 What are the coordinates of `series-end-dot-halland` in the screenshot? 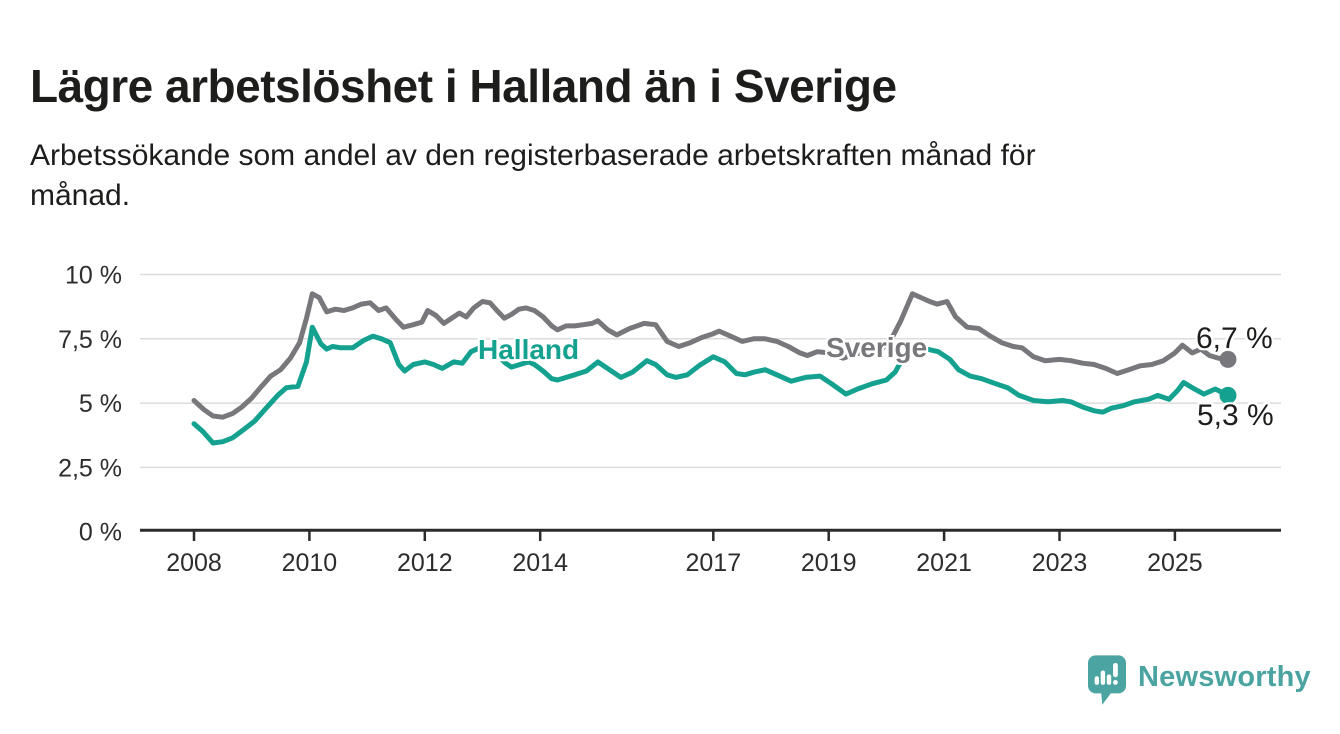 It's located at (1228, 395).